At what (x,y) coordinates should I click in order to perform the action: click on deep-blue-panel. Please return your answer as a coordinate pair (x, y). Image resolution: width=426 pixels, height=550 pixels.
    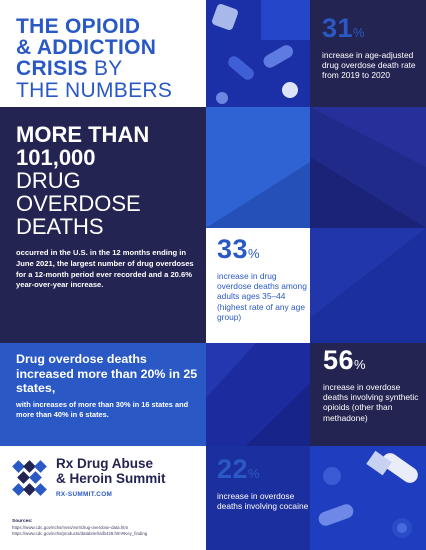
    Looking at the image, I should click on (368, 285).